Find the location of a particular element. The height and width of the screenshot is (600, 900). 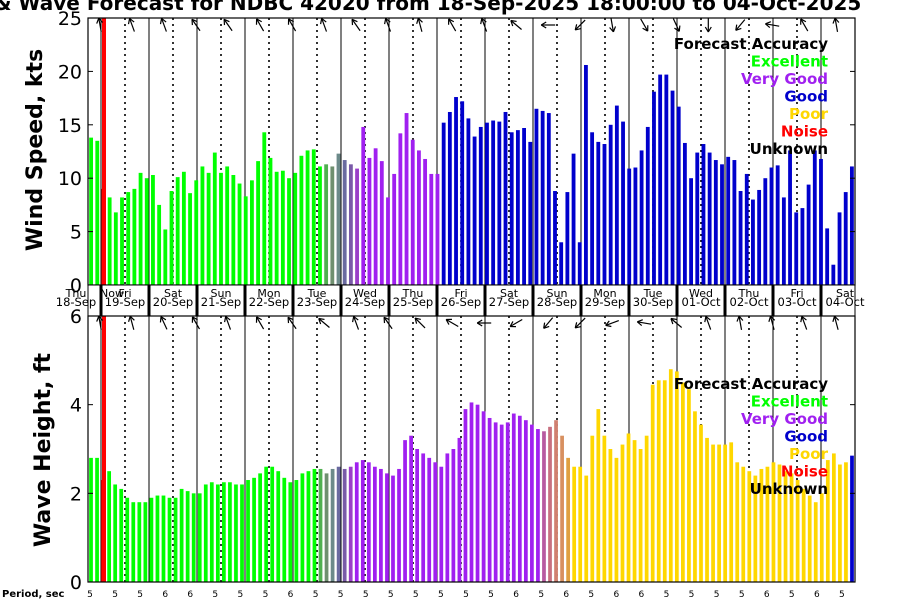

y-tick-label: 25 is located at coordinates (70, 19).